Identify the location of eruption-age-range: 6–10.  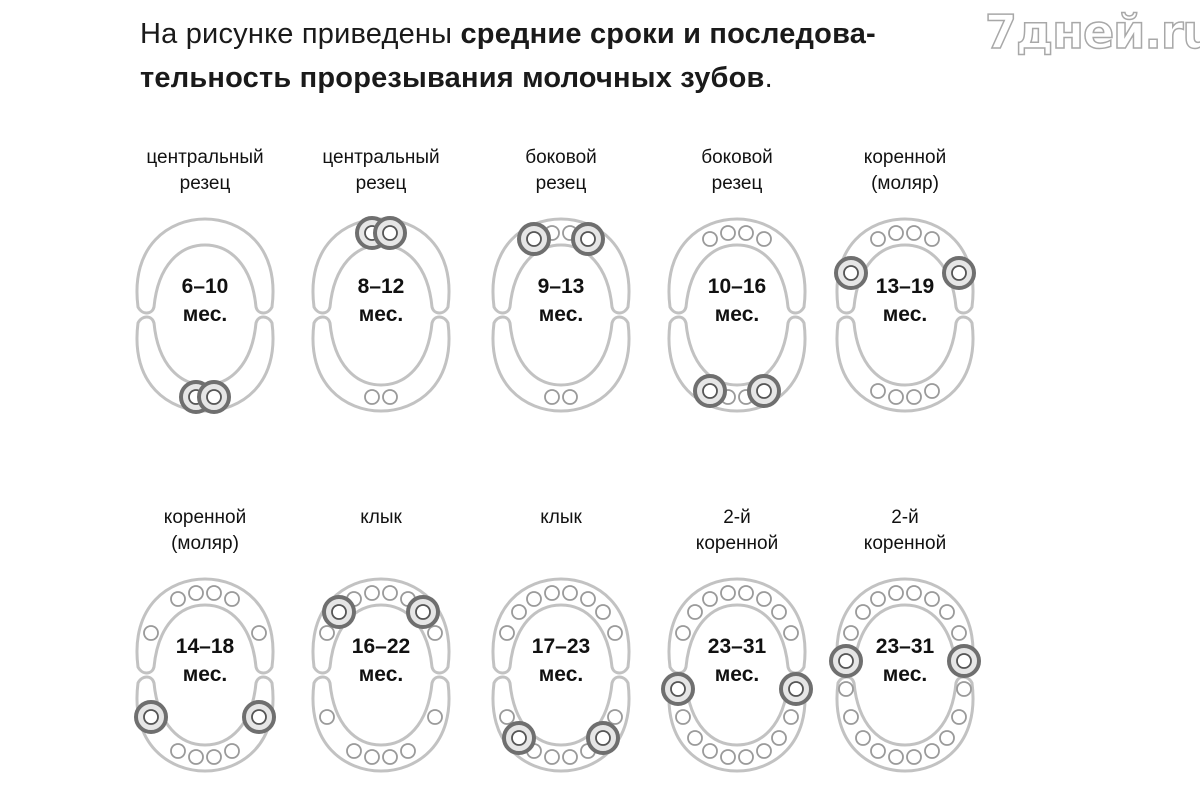
(205, 286).